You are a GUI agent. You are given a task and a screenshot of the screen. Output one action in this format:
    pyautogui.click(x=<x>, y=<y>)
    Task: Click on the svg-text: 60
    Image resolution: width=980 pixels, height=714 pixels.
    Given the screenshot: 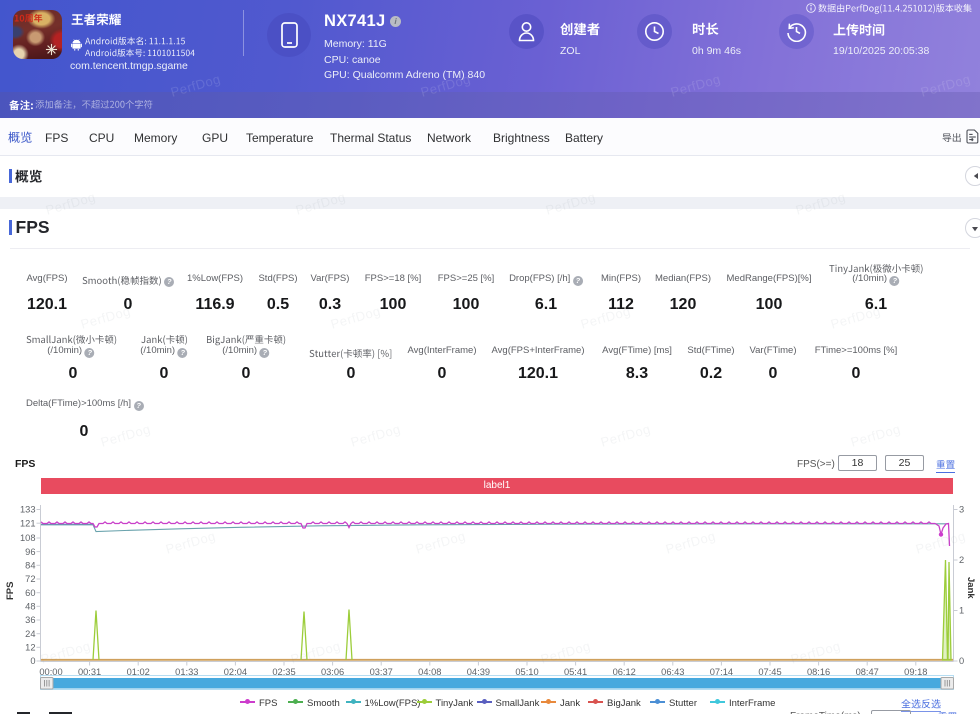 What is the action you would take?
    pyautogui.click(x=30, y=593)
    